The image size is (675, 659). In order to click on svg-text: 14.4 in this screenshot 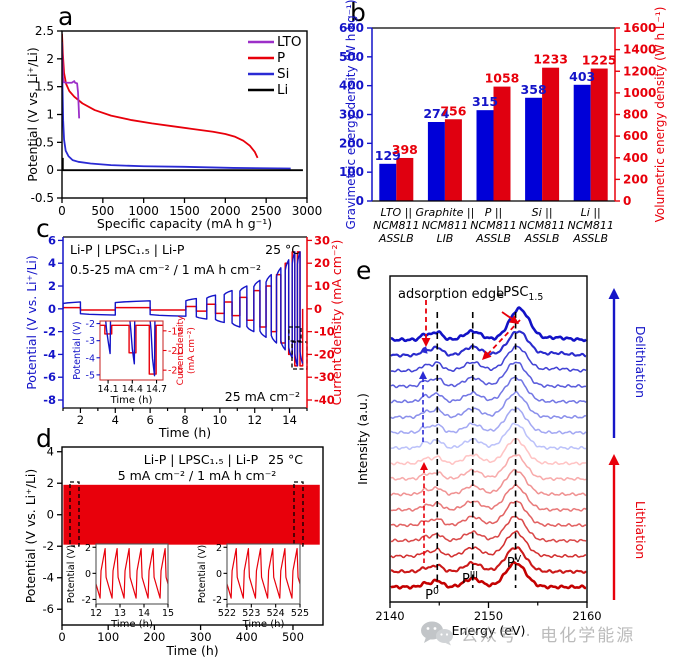, I will do `click(132, 389)`.